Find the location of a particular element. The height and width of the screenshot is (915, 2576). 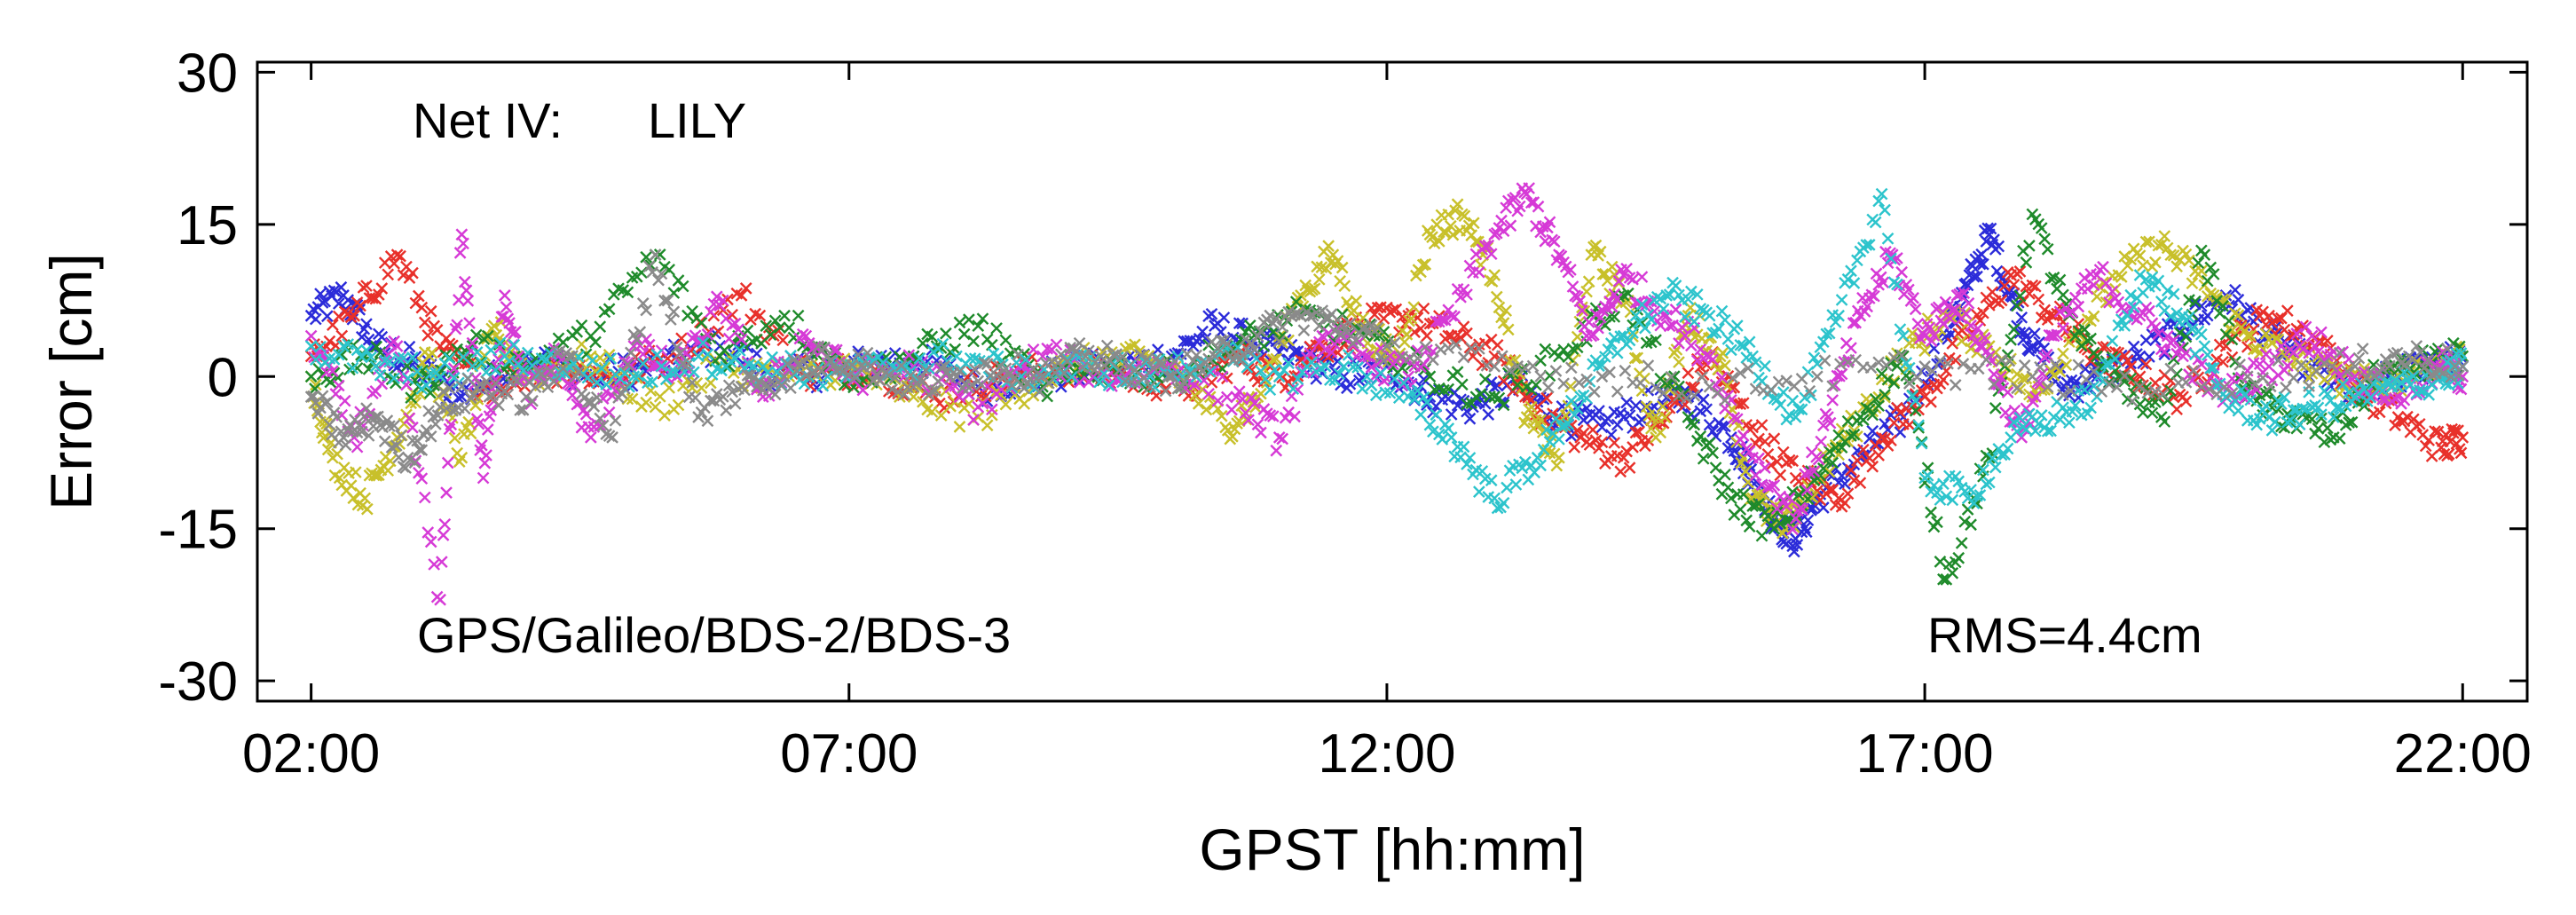

station-annotation: LILY is located at coordinates (697, 120).